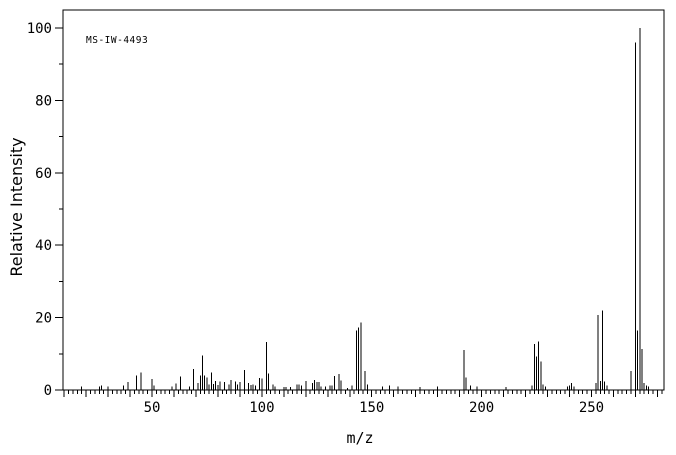  Describe the element at coordinates (43, 101) in the screenshot. I see `y-tick-label: 80` at that location.